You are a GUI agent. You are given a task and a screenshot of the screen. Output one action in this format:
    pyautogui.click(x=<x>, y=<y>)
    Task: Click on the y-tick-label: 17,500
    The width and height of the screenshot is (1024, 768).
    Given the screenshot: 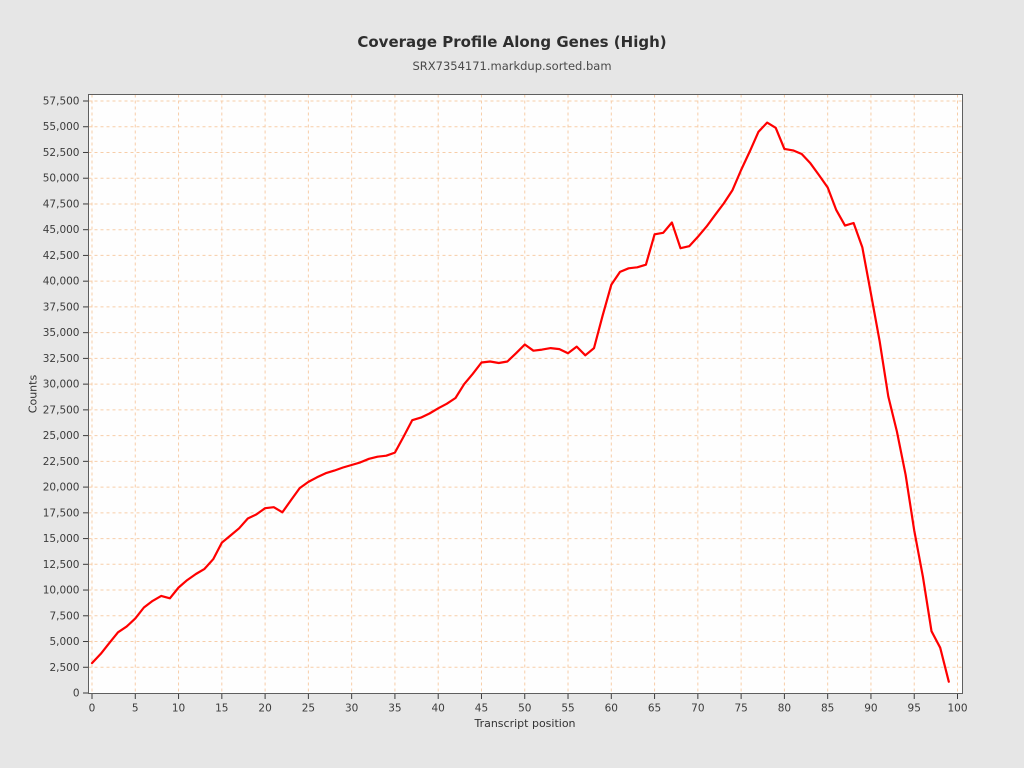 What is the action you would take?
    pyautogui.click(x=61, y=513)
    